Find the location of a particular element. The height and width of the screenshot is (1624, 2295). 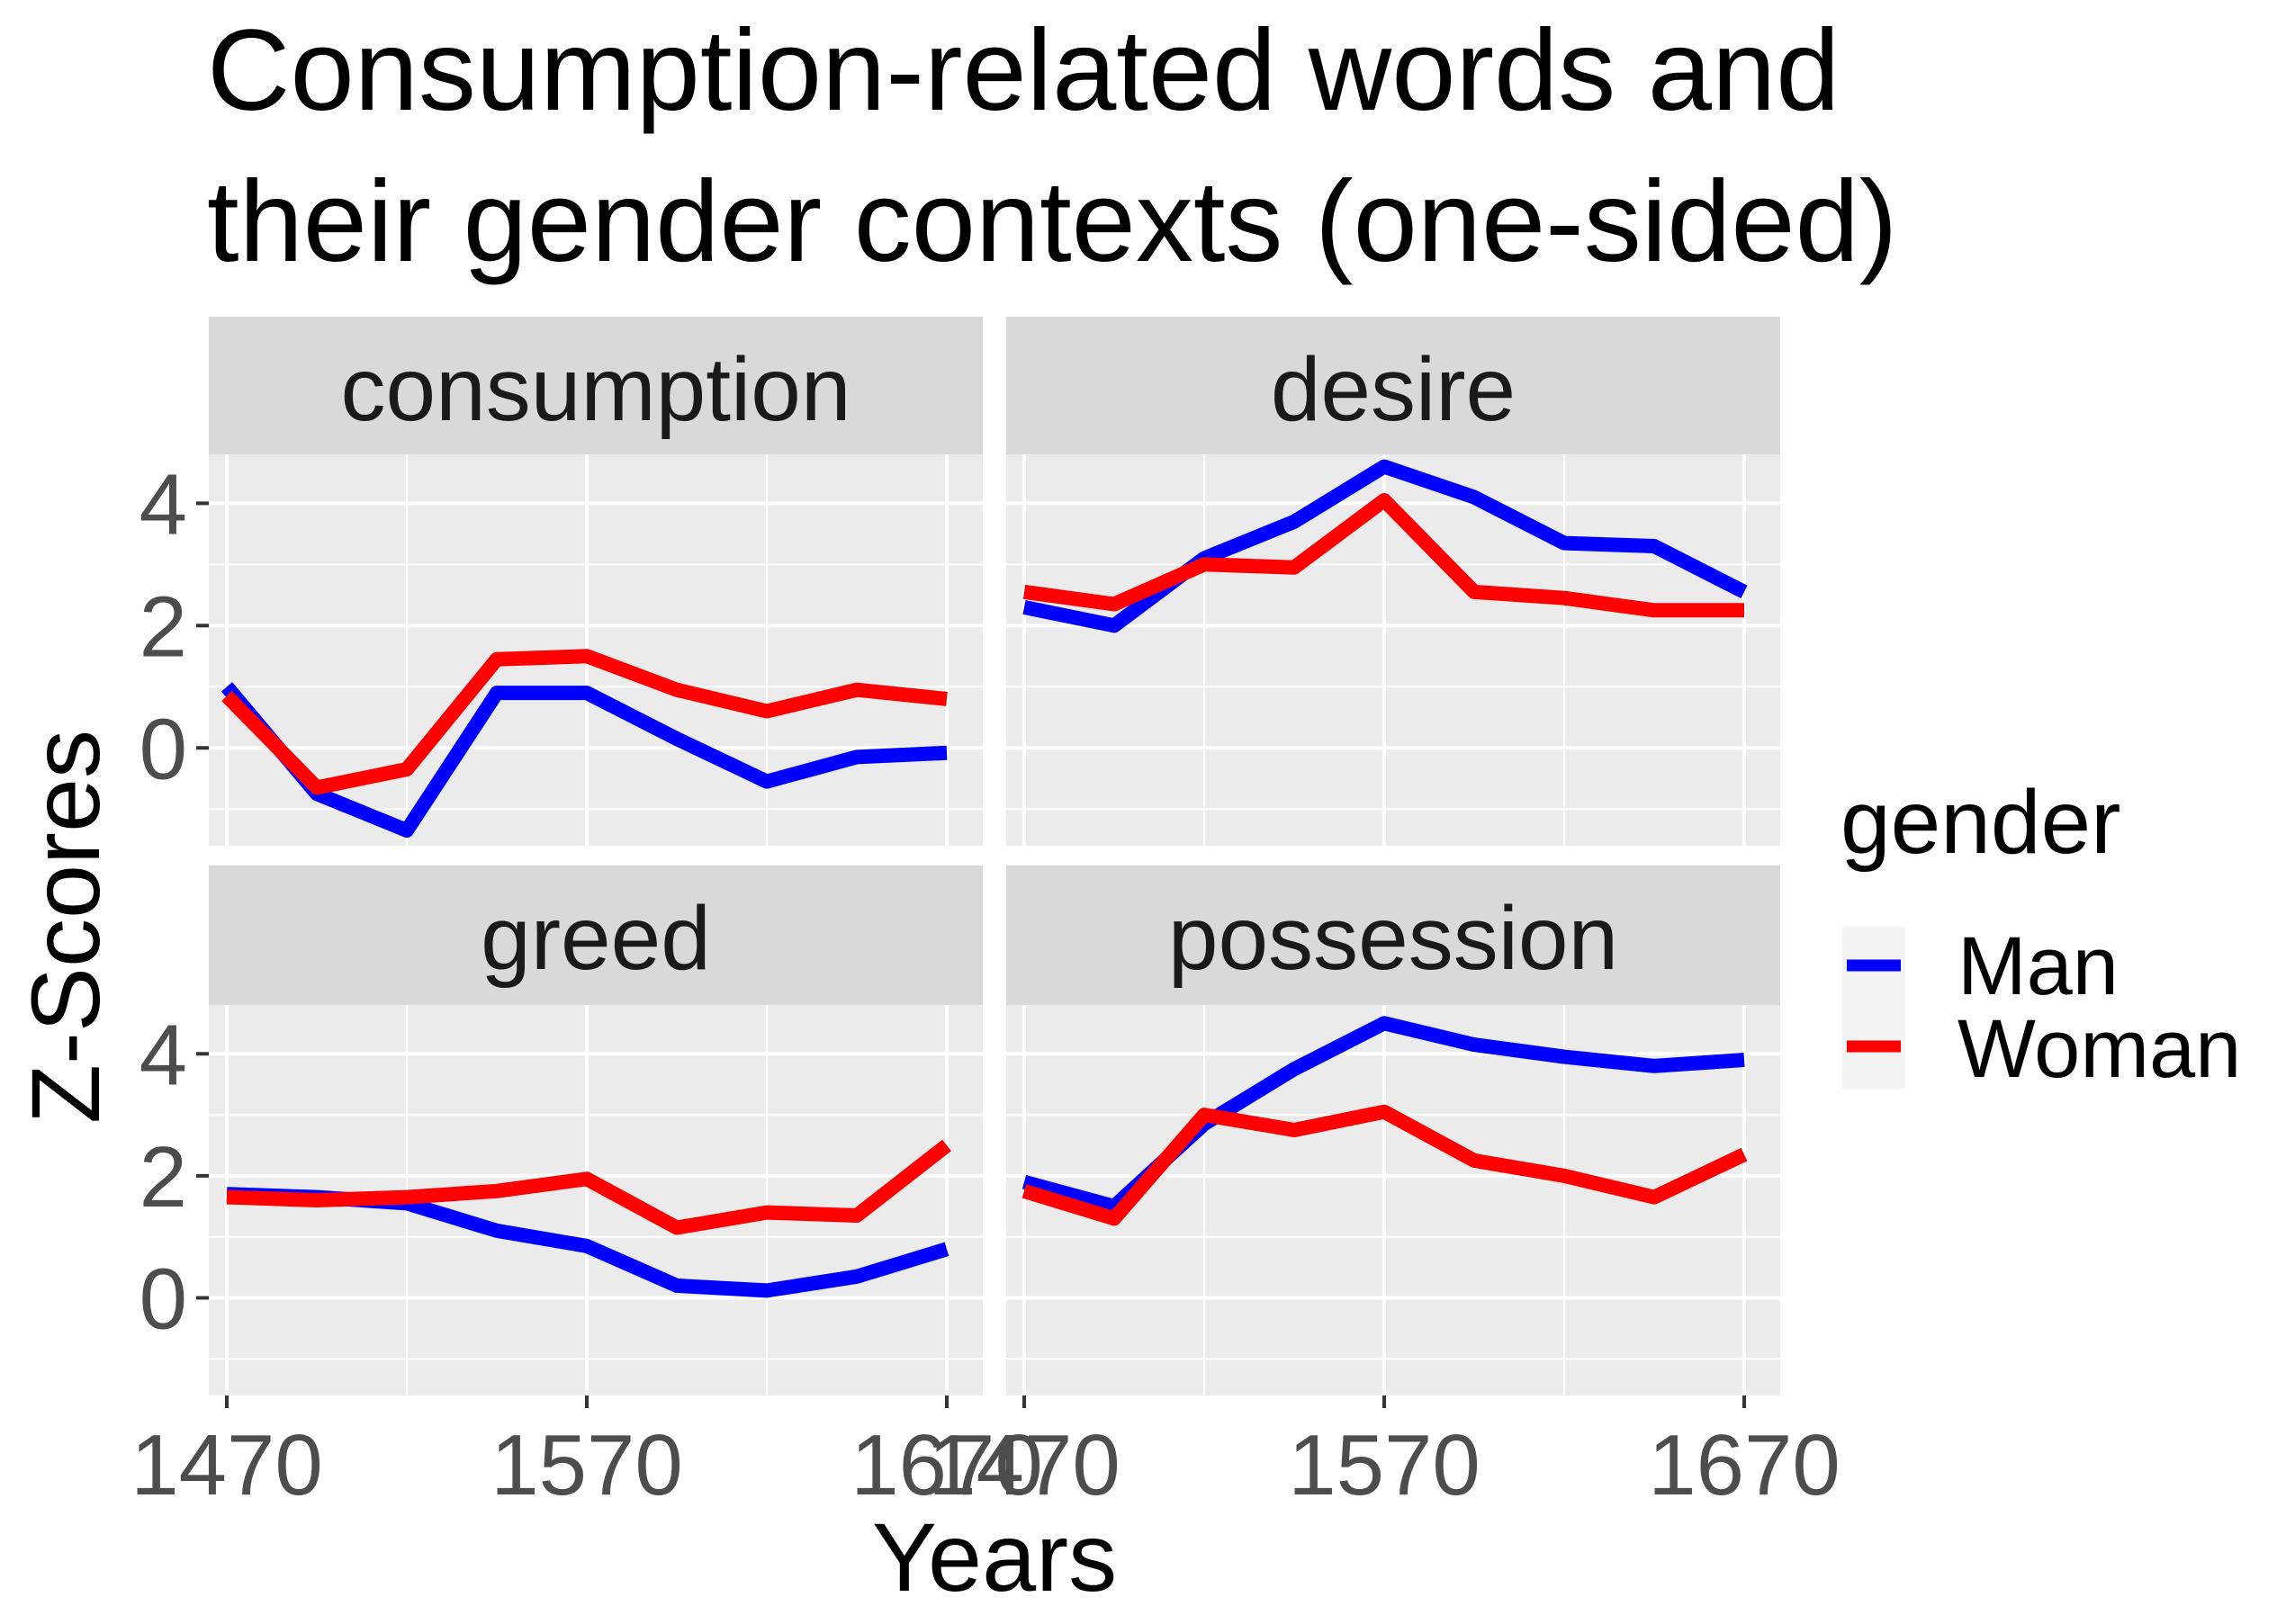

facet-strip-consumption is located at coordinates (596, 385).